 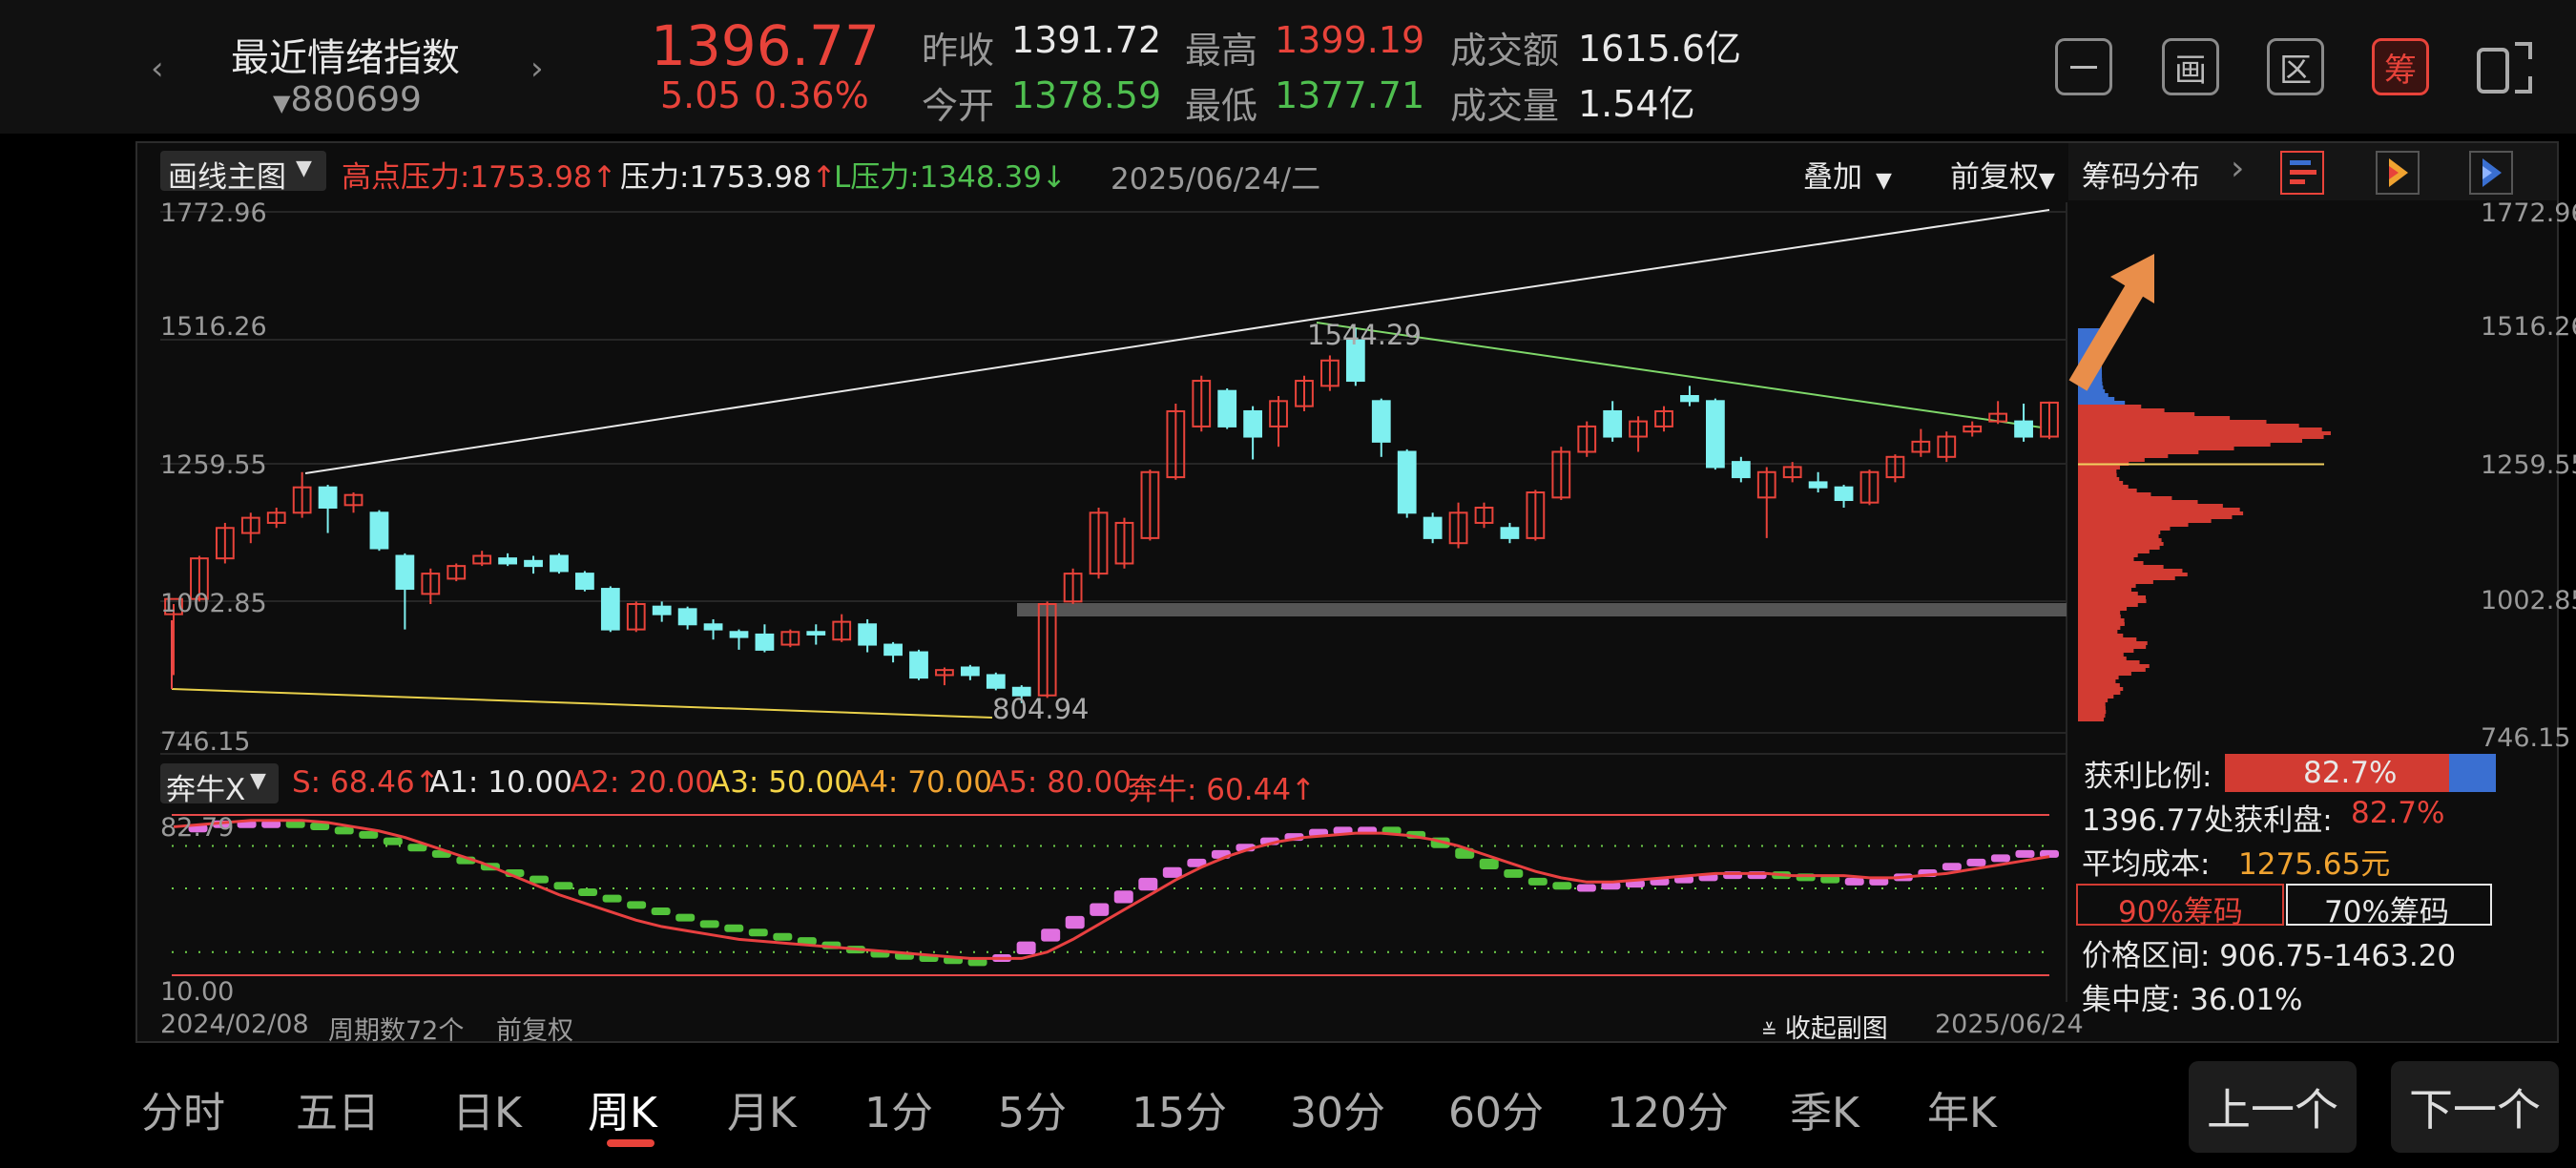 What do you see at coordinates (1668, 1113) in the screenshot?
I see `tab-period: 120分` at bounding box center [1668, 1113].